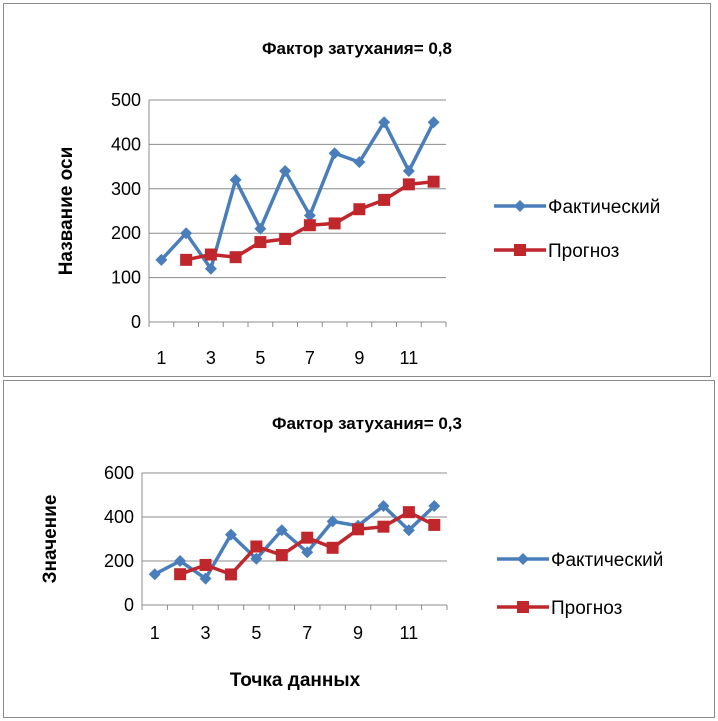 The width and height of the screenshot is (718, 721). I want to click on y-tick-label: 600, so click(119, 473).